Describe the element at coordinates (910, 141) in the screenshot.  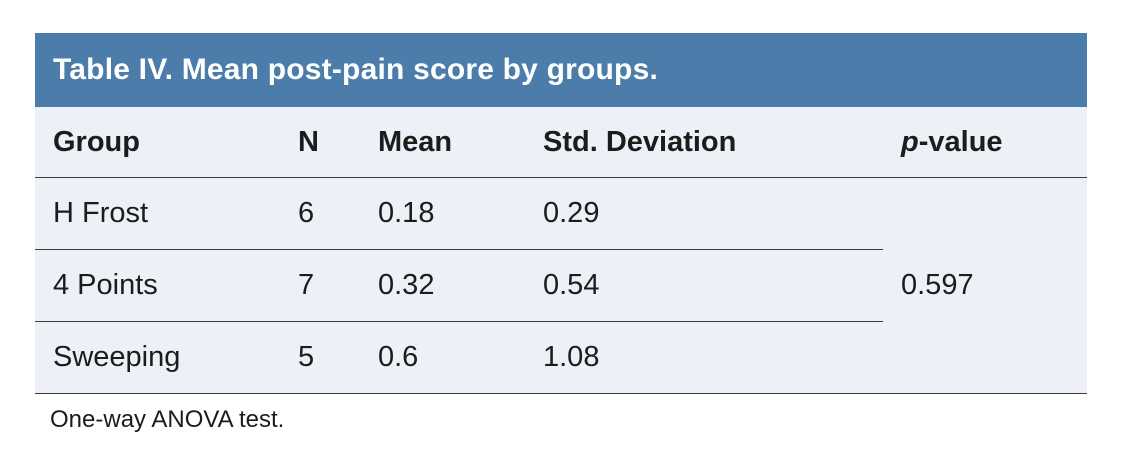
I see `p-value-italic-p: p` at that location.